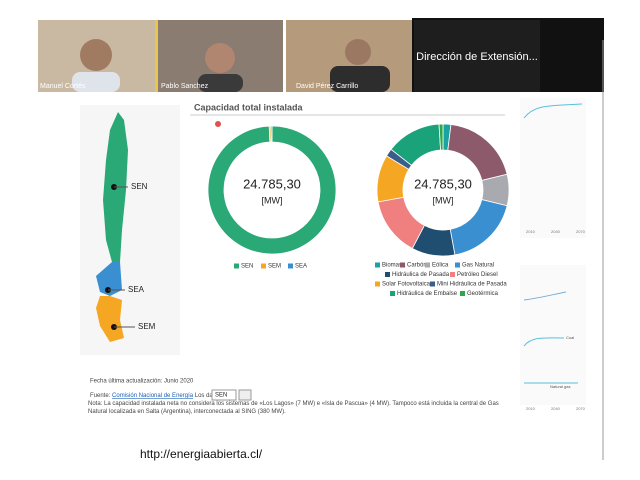 The image size is (640, 480). I want to click on legend-label: SEM, so click(274, 267).